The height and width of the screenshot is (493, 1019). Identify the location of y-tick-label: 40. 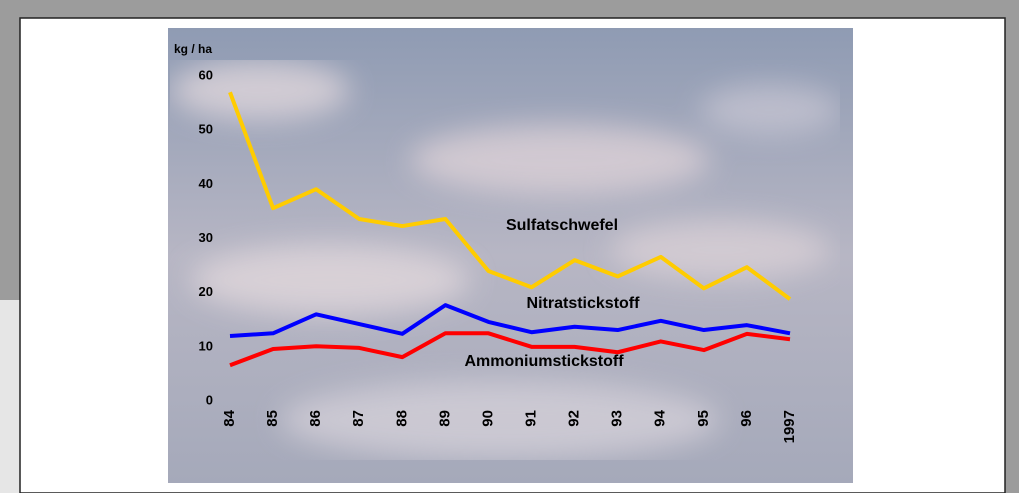
(206, 183).